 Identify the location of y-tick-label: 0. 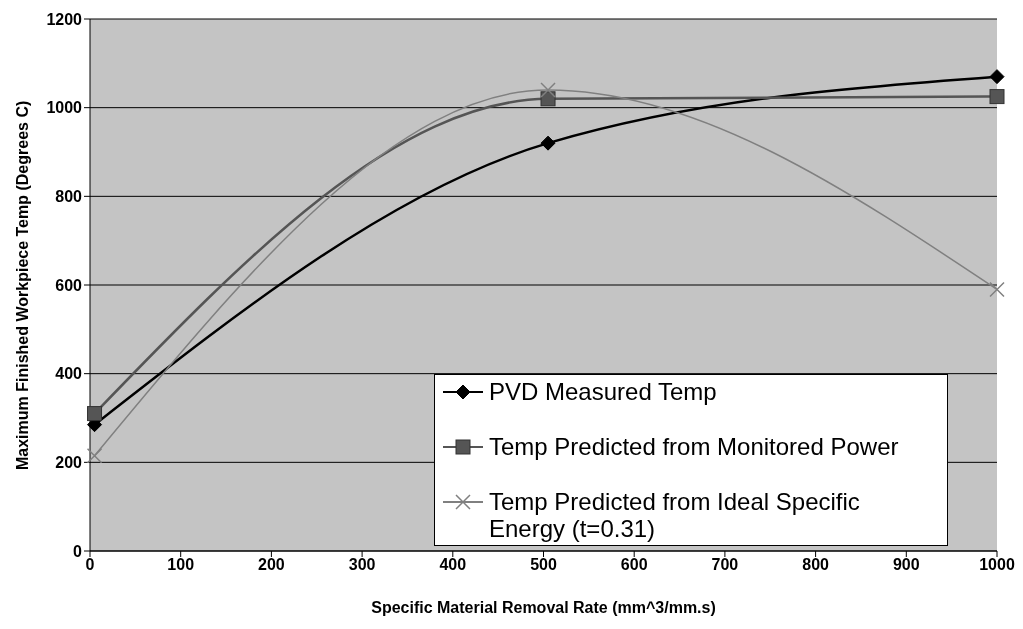
(78, 551).